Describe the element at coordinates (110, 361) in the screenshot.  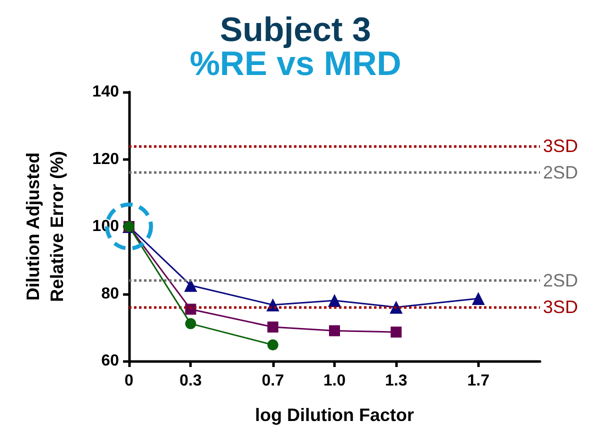
I see `y-tick-label: 60` at that location.